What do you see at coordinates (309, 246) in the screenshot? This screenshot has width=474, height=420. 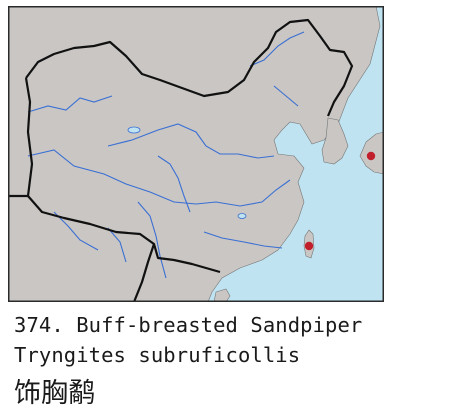 I see `record-dot-taiwan` at bounding box center [309, 246].